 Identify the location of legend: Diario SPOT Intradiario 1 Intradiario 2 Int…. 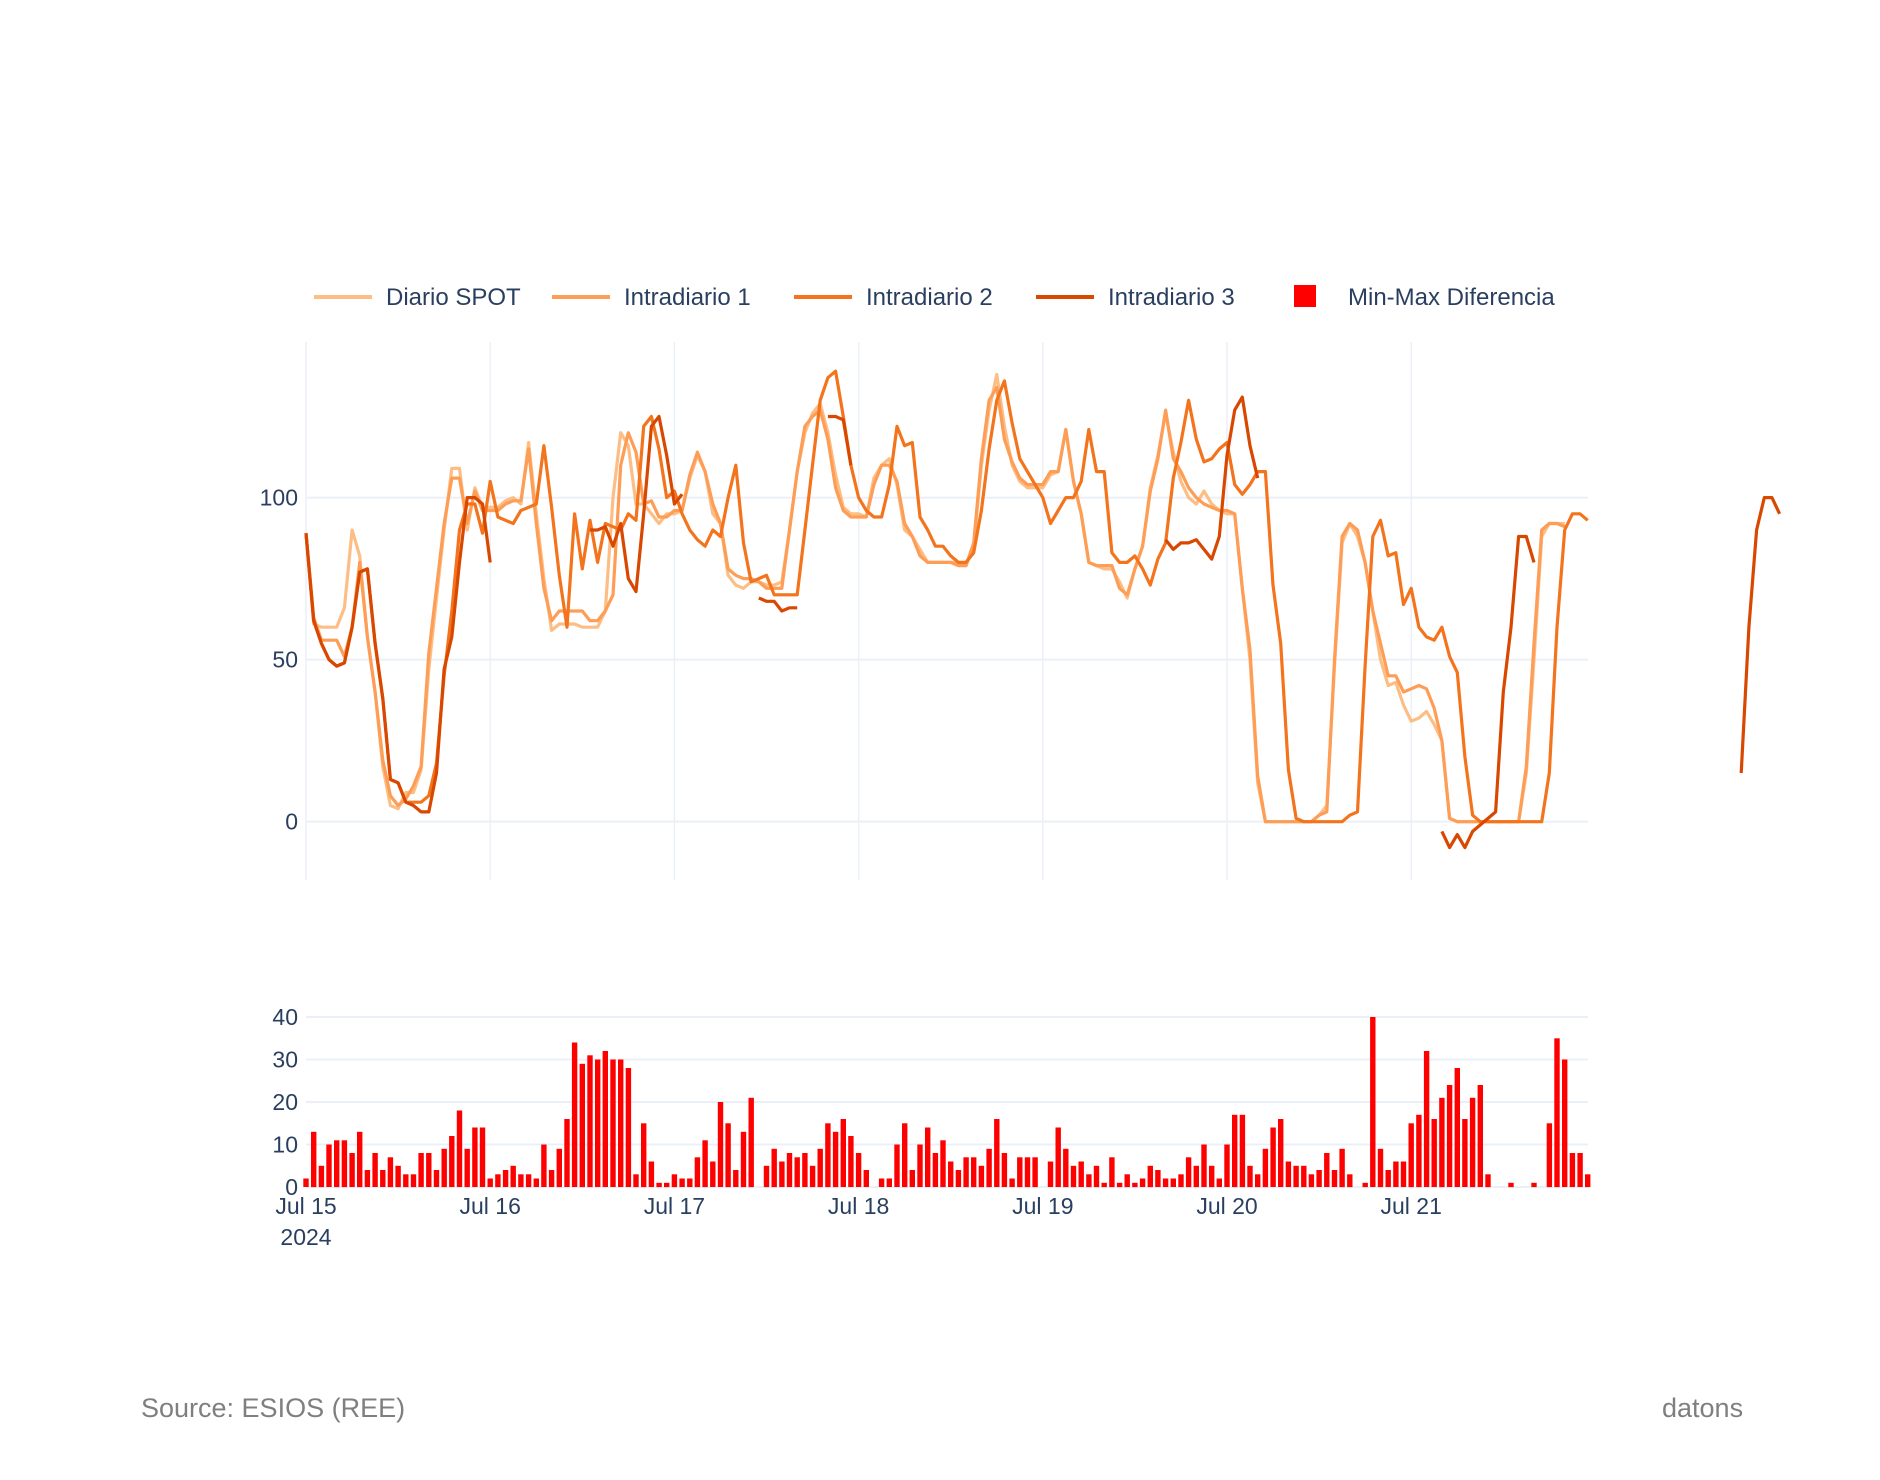
(934, 297).